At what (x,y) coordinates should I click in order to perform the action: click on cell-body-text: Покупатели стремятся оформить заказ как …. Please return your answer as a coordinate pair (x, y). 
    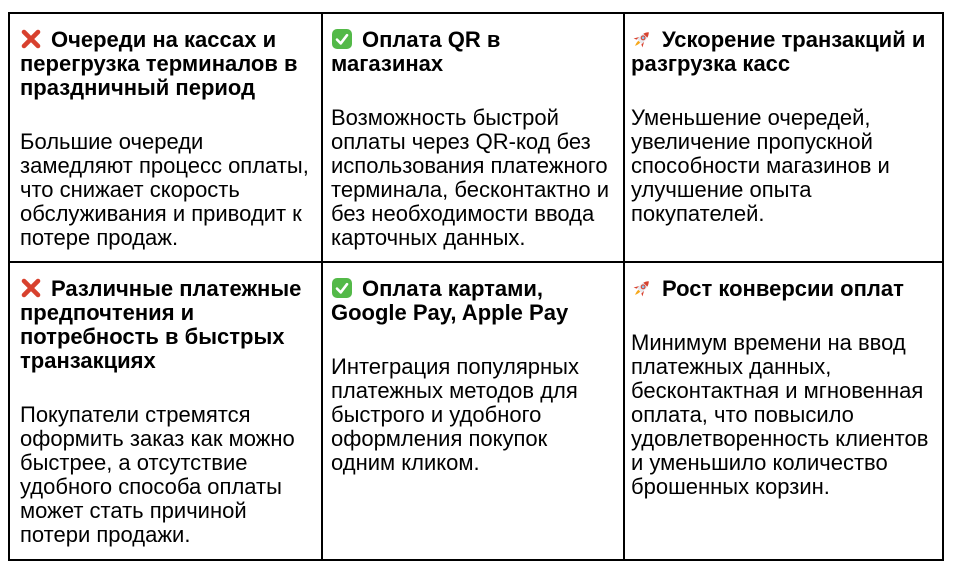
    Looking at the image, I should click on (157, 474).